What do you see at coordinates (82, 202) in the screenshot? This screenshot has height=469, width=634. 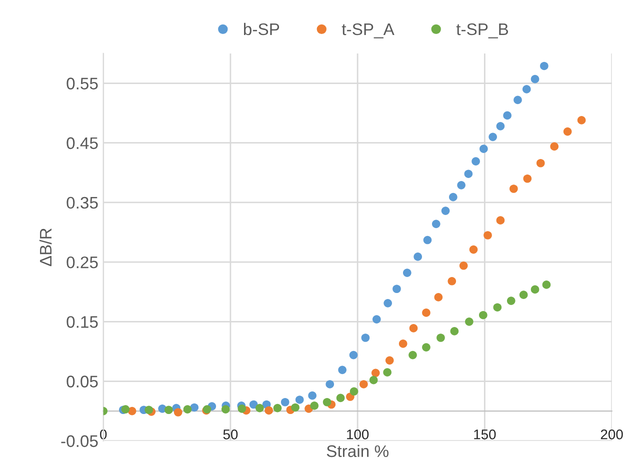 I see `y-tick-label: 0.35` at bounding box center [82, 202].